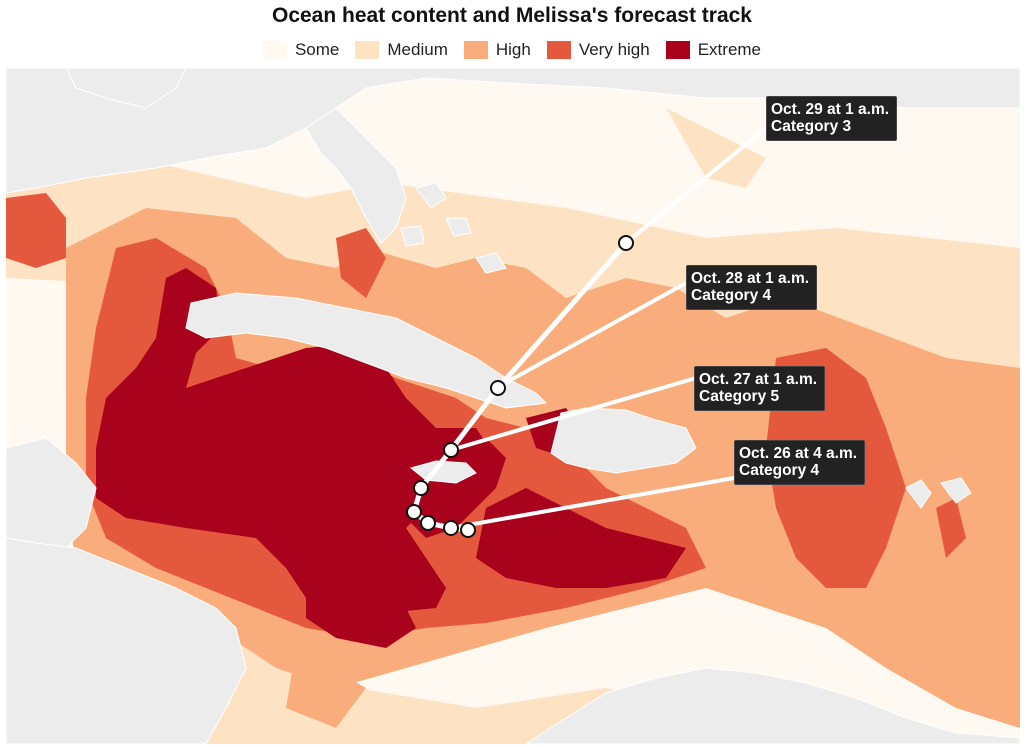  What do you see at coordinates (126, 640) in the screenshot?
I see `land-central-america` at bounding box center [126, 640].